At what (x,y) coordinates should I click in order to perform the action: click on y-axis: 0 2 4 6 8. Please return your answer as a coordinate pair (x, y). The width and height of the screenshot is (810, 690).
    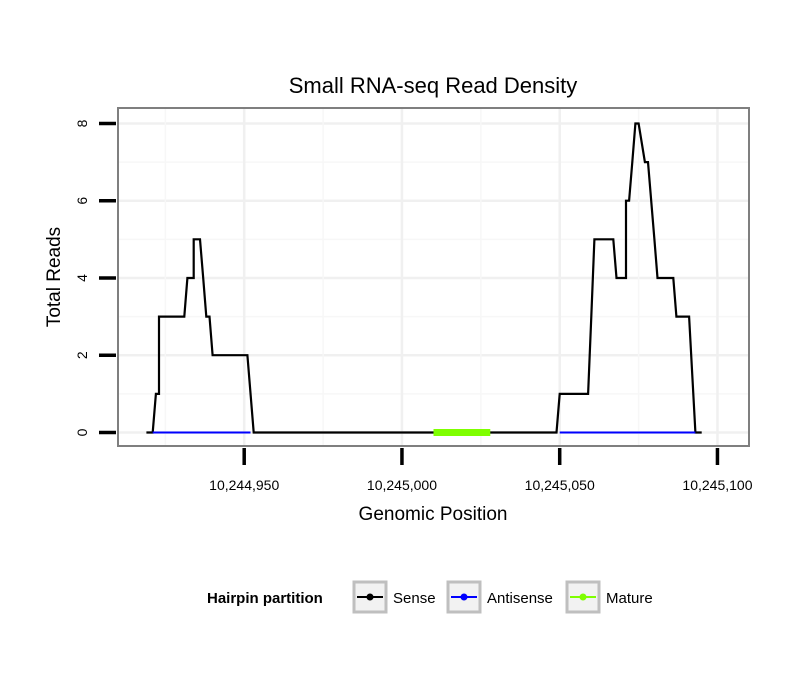
    Looking at the image, I should click on (95, 277).